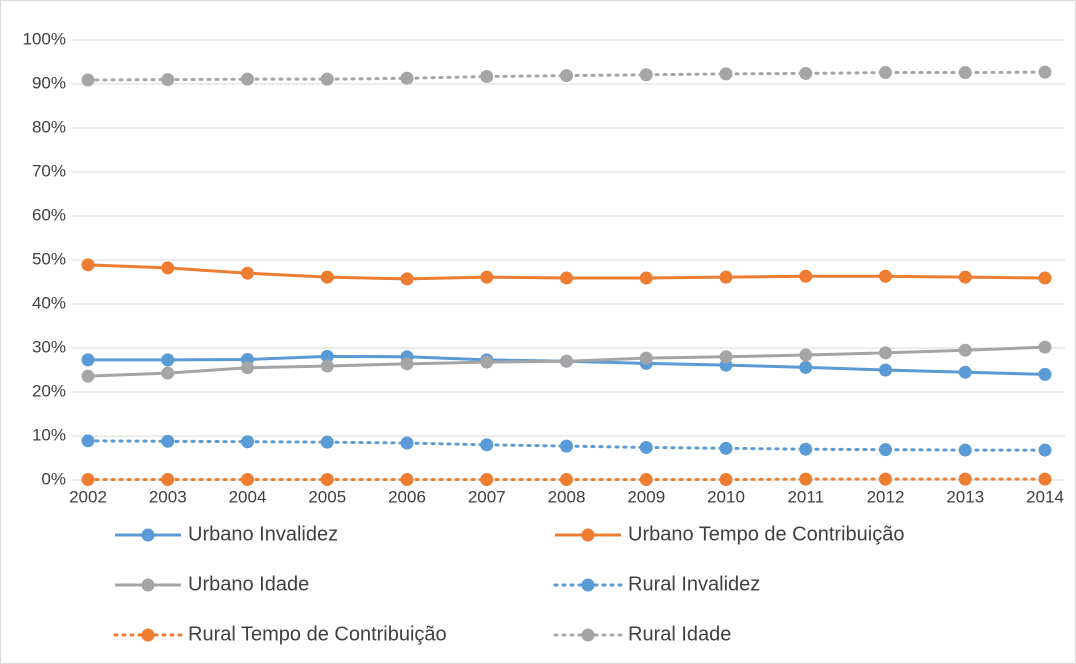 The image size is (1076, 664). Describe the element at coordinates (646, 496) in the screenshot. I see `x-tick-label: 2009` at that location.